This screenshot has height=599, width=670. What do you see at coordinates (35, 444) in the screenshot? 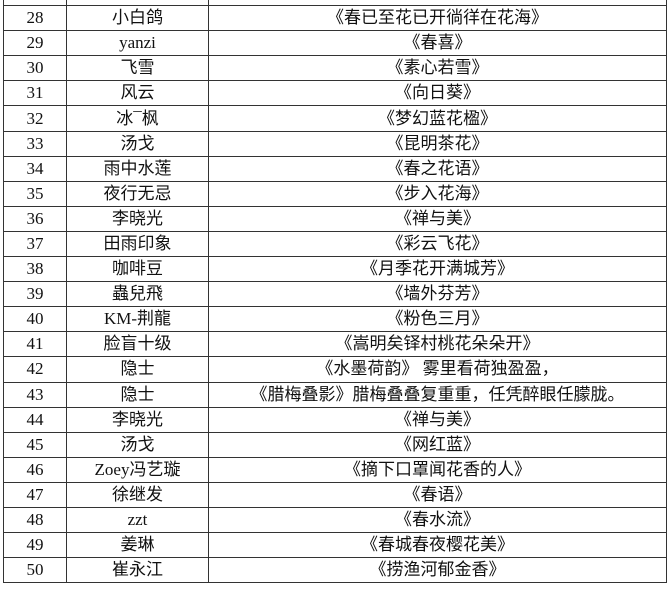
I see `row-number: 45` at bounding box center [35, 444].